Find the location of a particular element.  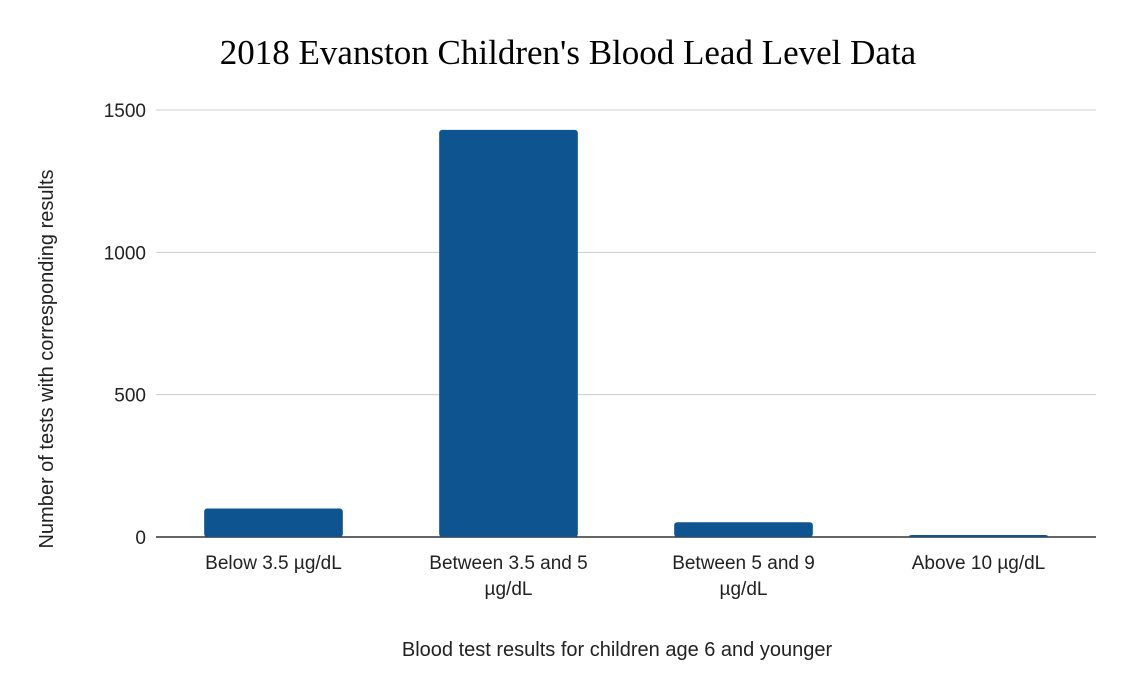

y-axis-ticks: 0 500 1000 1500 is located at coordinates (125, 325).